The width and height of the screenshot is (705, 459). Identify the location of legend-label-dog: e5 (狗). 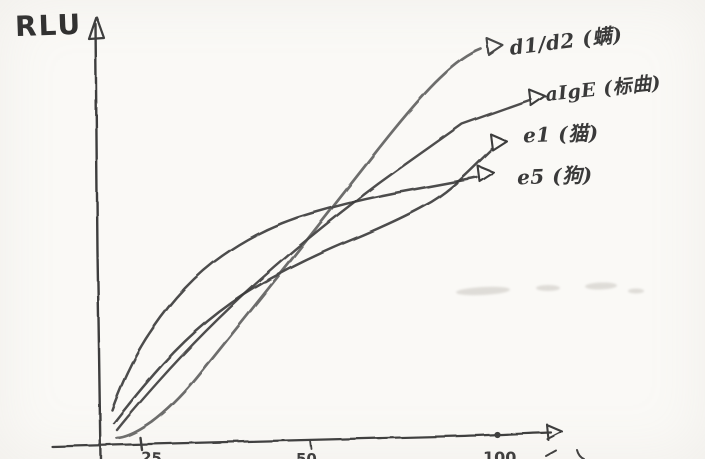
(554, 176).